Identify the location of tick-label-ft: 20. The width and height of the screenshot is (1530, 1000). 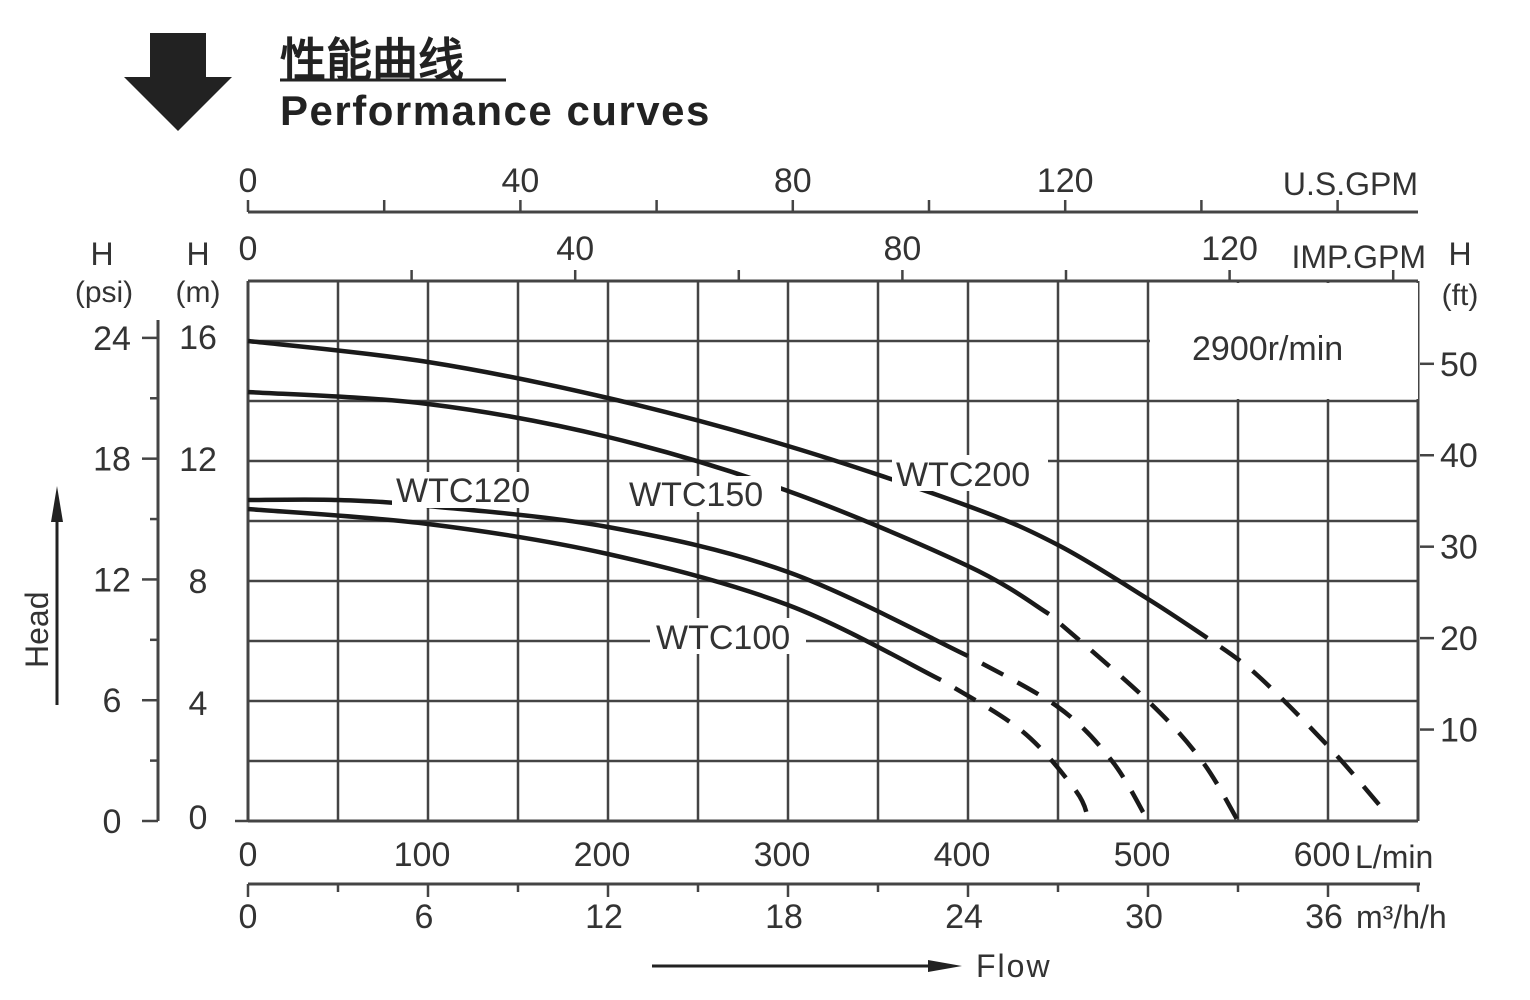
(1459, 639).